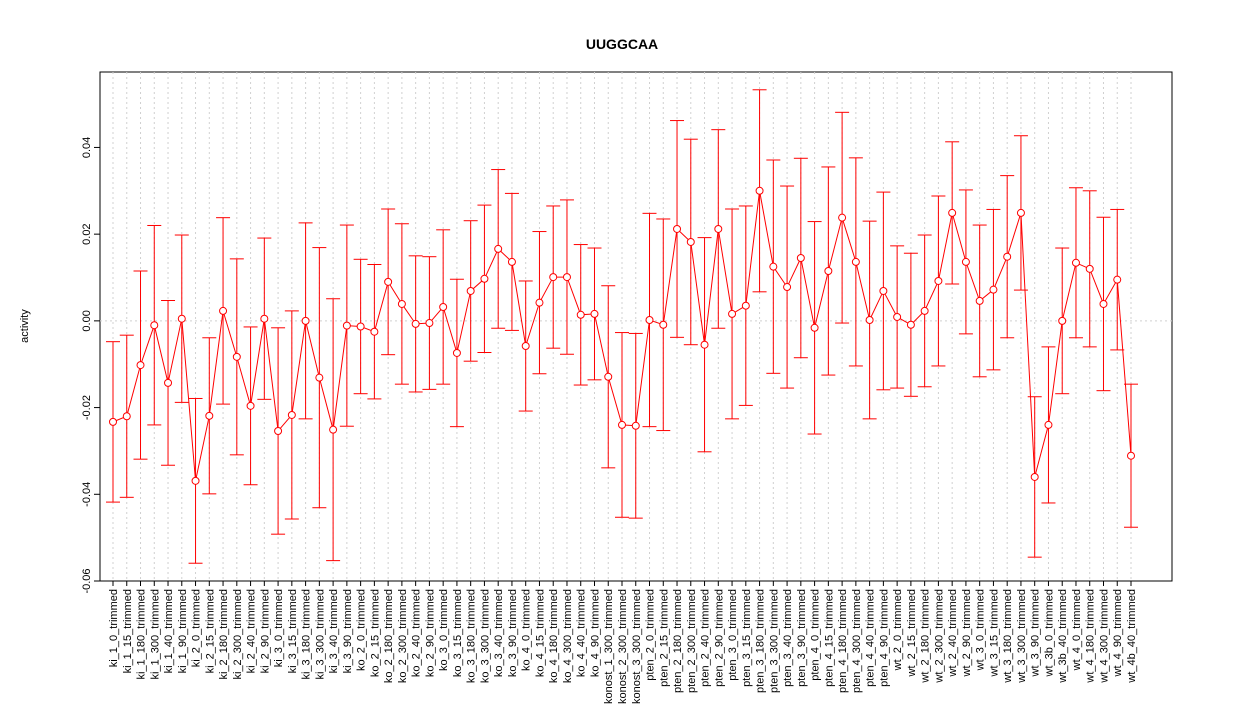  Describe the element at coordinates (706, 638) in the screenshot. I see `x-tick-label: pten_2_40_trimmed` at that location.